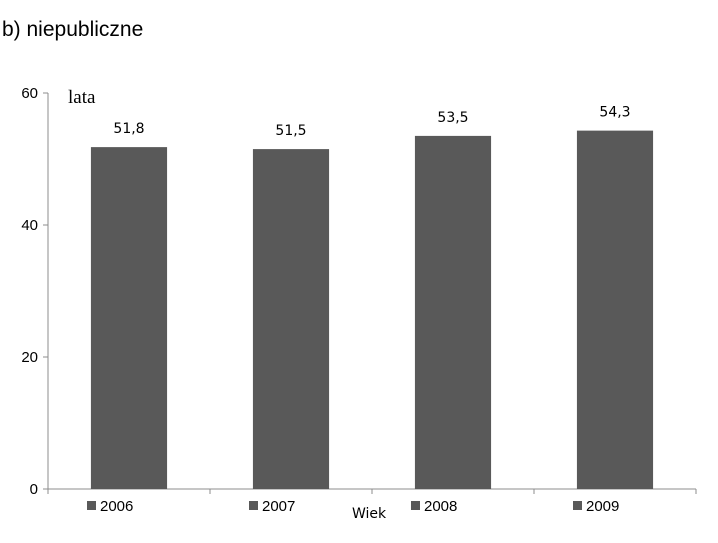 This screenshot has height=543, width=718. I want to click on bar-2007, so click(291, 319).